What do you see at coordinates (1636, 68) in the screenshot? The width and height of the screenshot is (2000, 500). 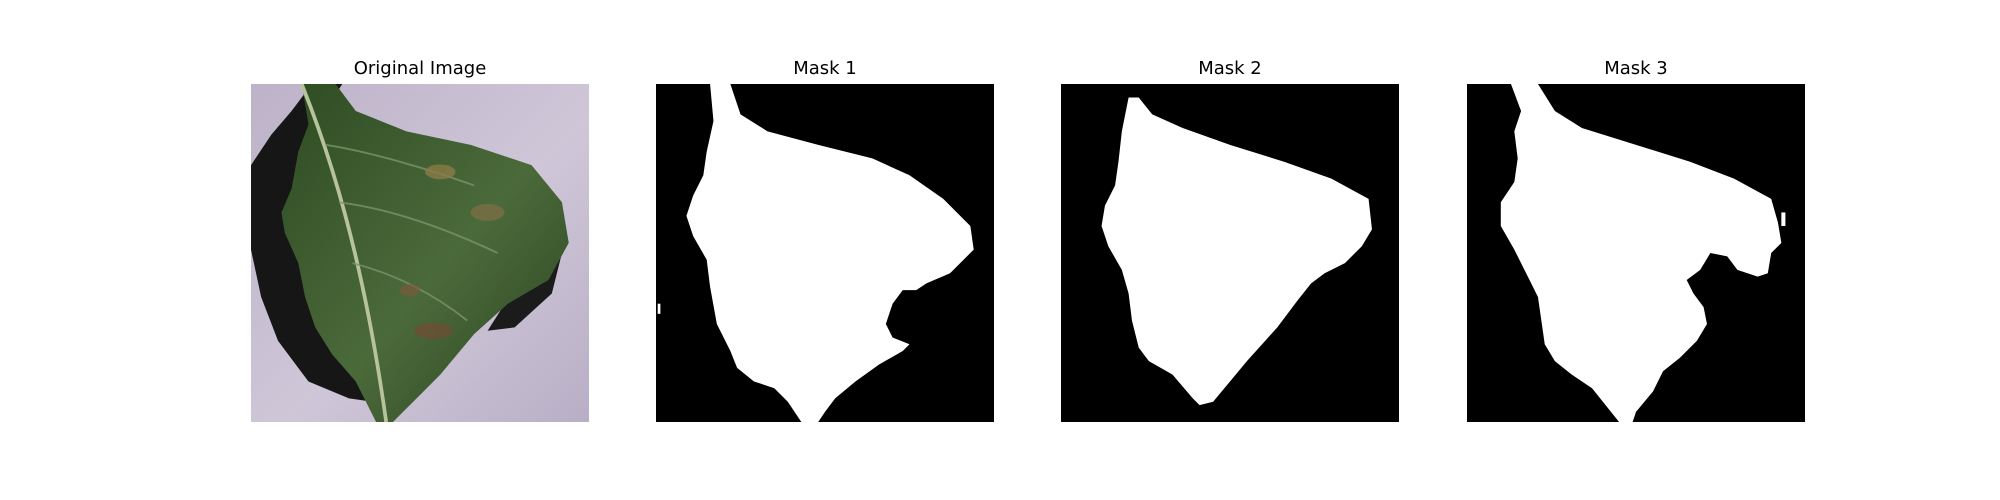 I see `panel-title: Mask 3` at bounding box center [1636, 68].